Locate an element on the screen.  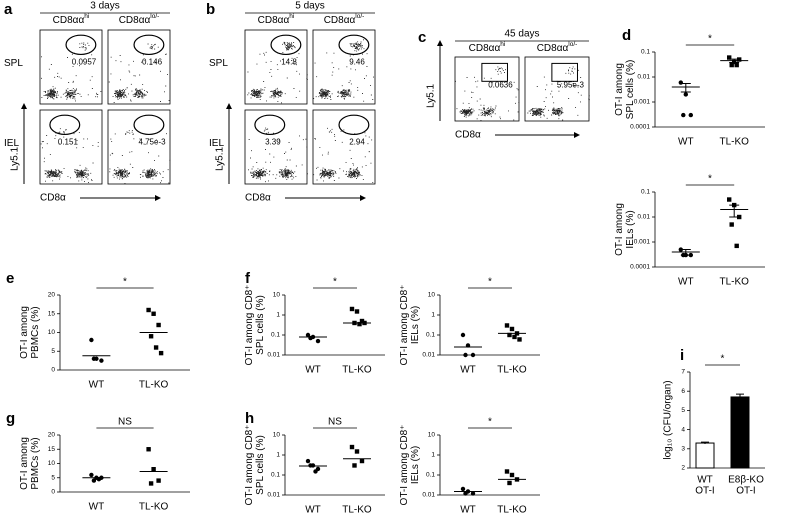
gate-value: 2.94 is located at coordinates (357, 142).